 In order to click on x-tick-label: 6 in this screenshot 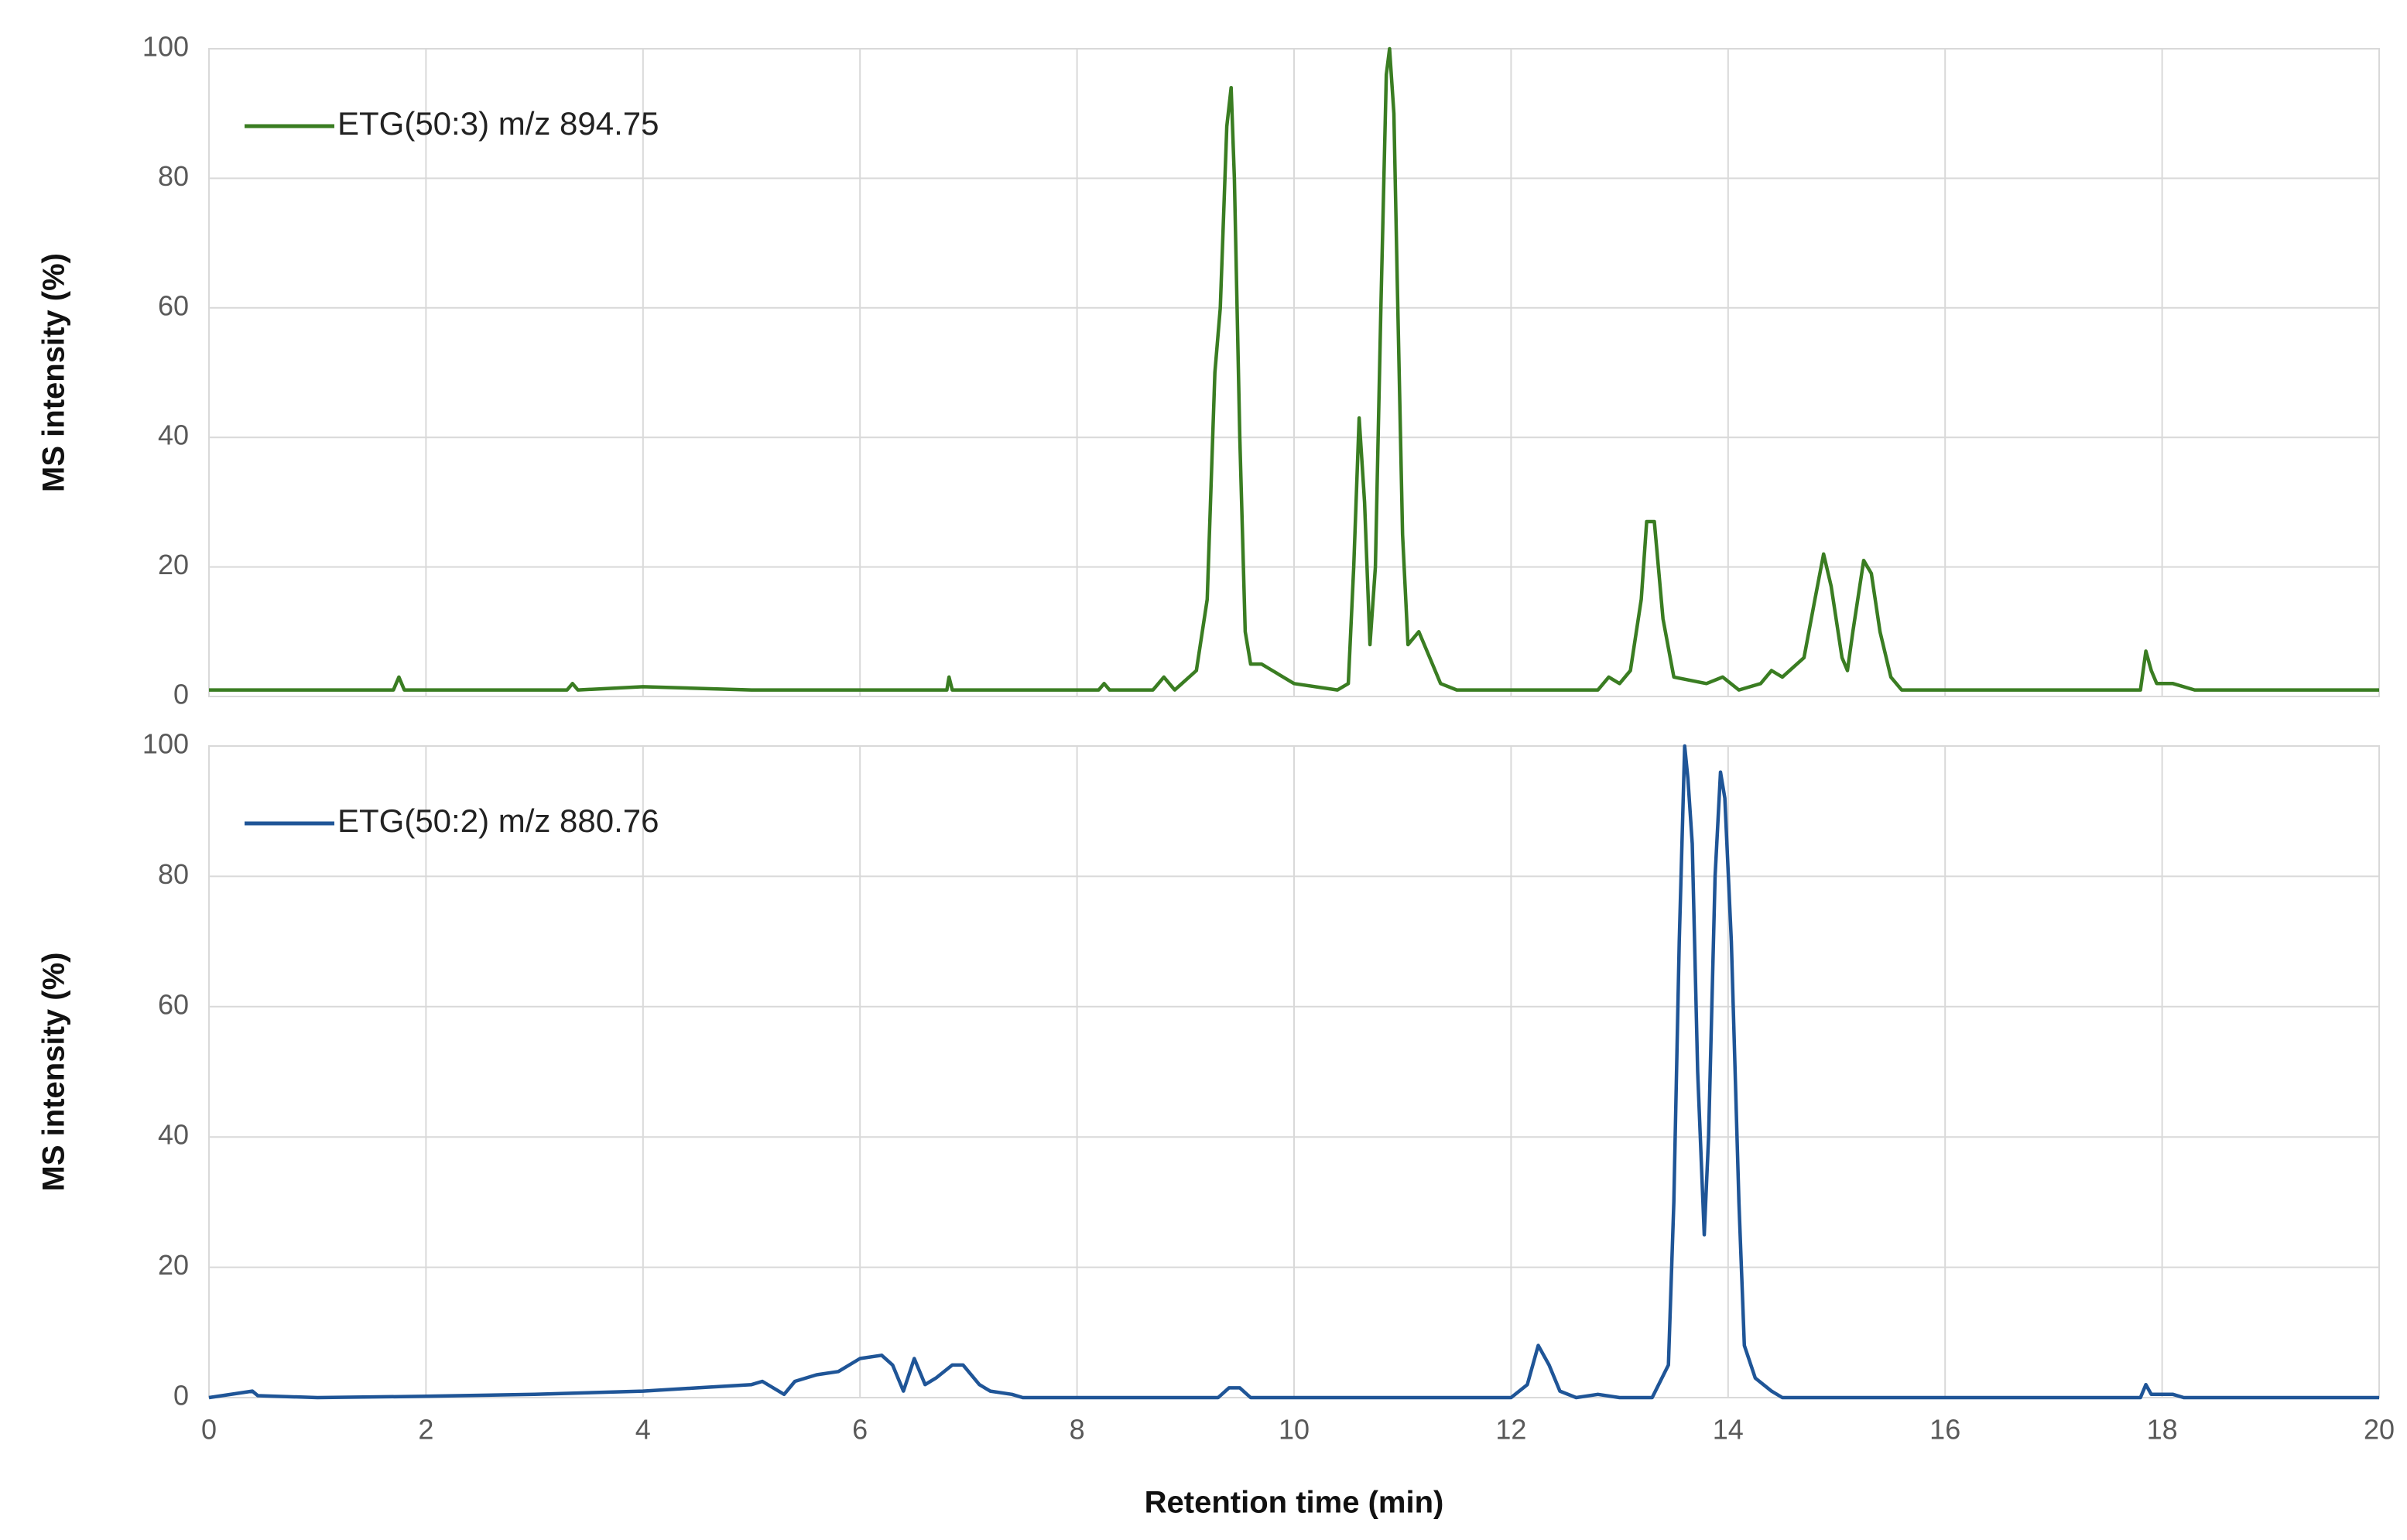, I will do `click(860, 1430)`.